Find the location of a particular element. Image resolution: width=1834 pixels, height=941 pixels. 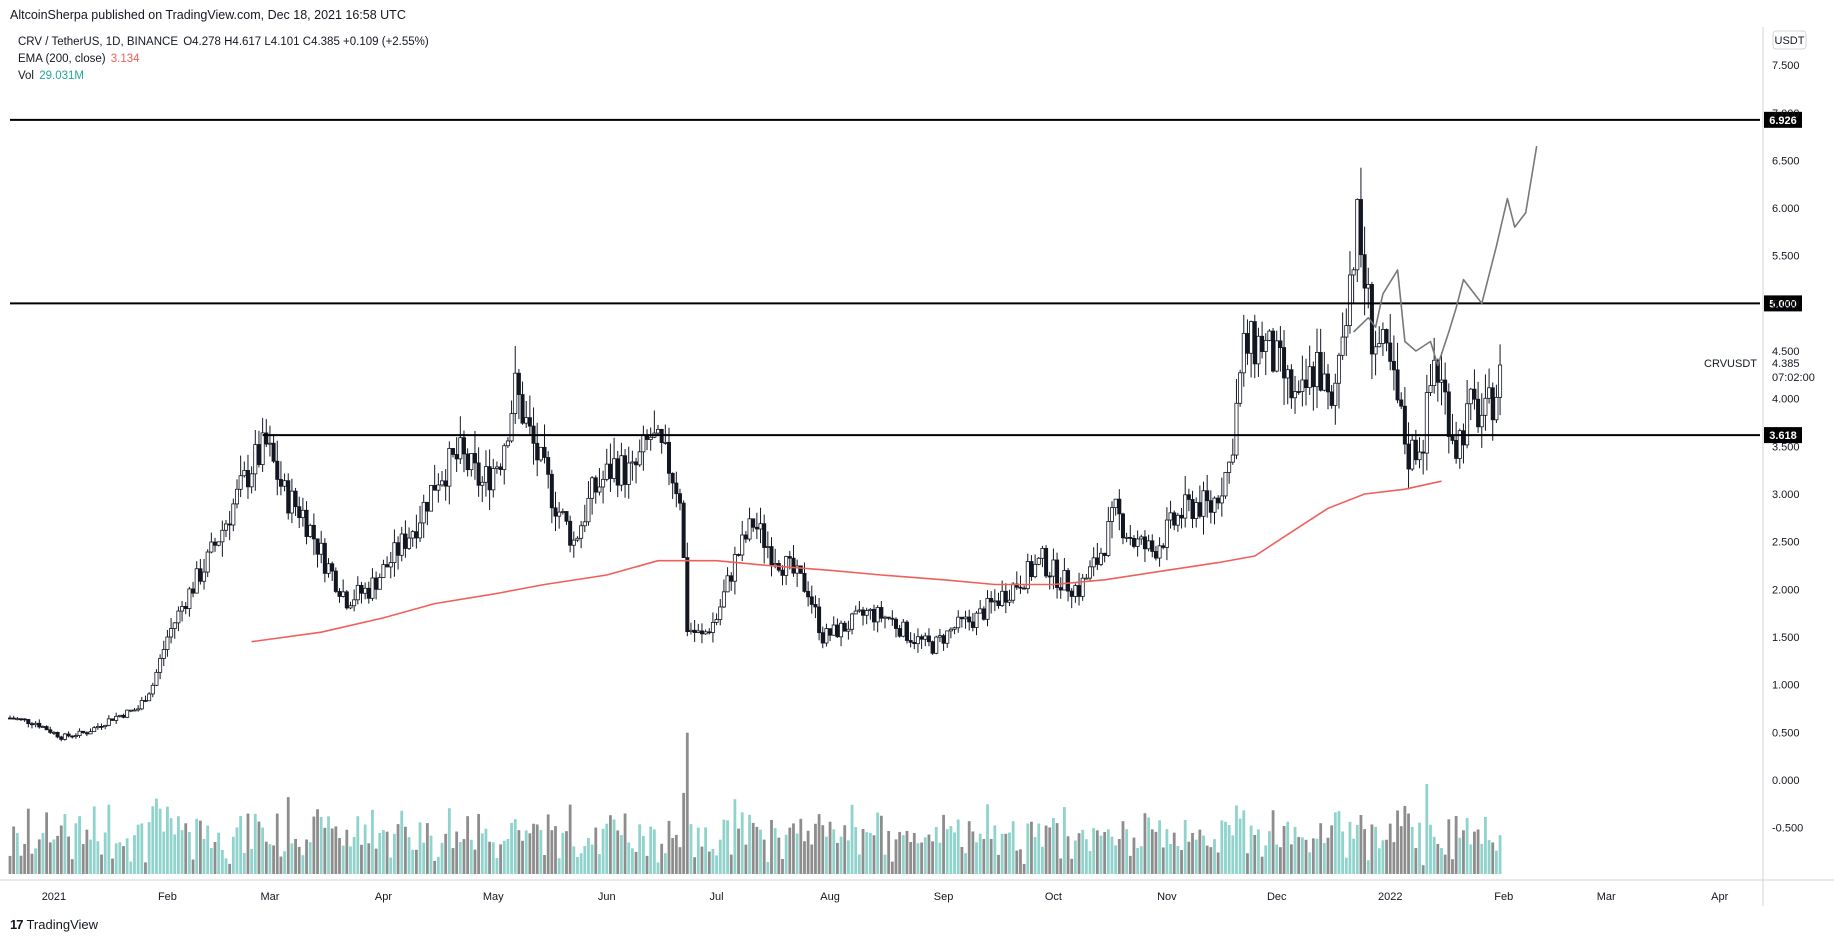

brand-footer: 17 TradingView is located at coordinates (54, 924).